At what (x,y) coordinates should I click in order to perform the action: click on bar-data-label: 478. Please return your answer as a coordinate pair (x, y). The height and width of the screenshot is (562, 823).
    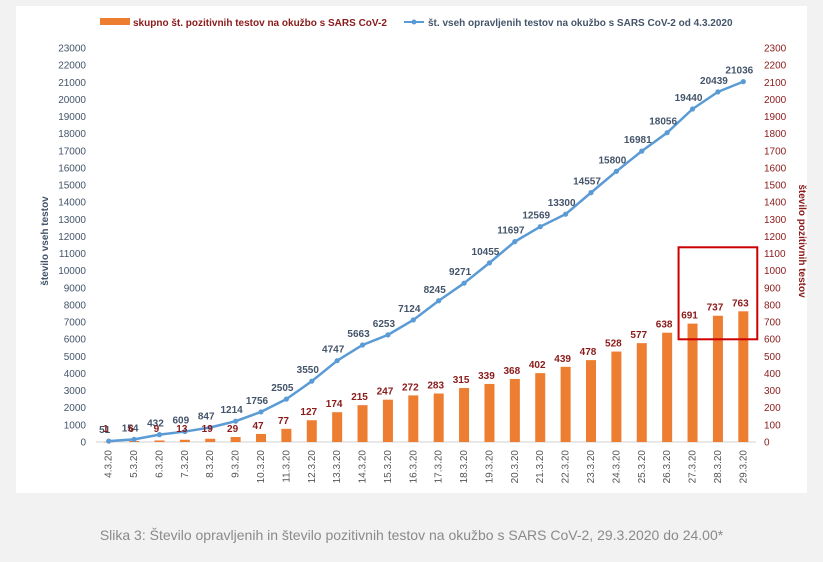
    Looking at the image, I should click on (588, 352).